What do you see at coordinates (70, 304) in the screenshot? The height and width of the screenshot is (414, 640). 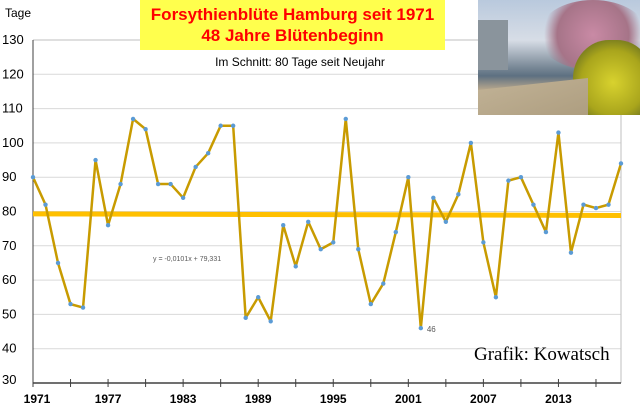 I see `data-point-1974` at bounding box center [70, 304].